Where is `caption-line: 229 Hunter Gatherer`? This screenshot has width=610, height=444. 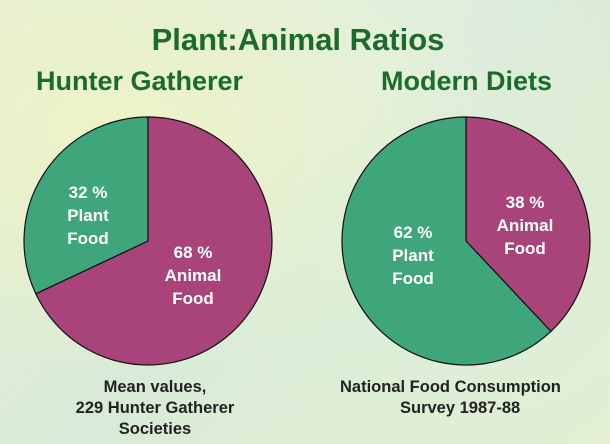 caption-line: 229 Hunter Gatherer is located at coordinates (155, 408).